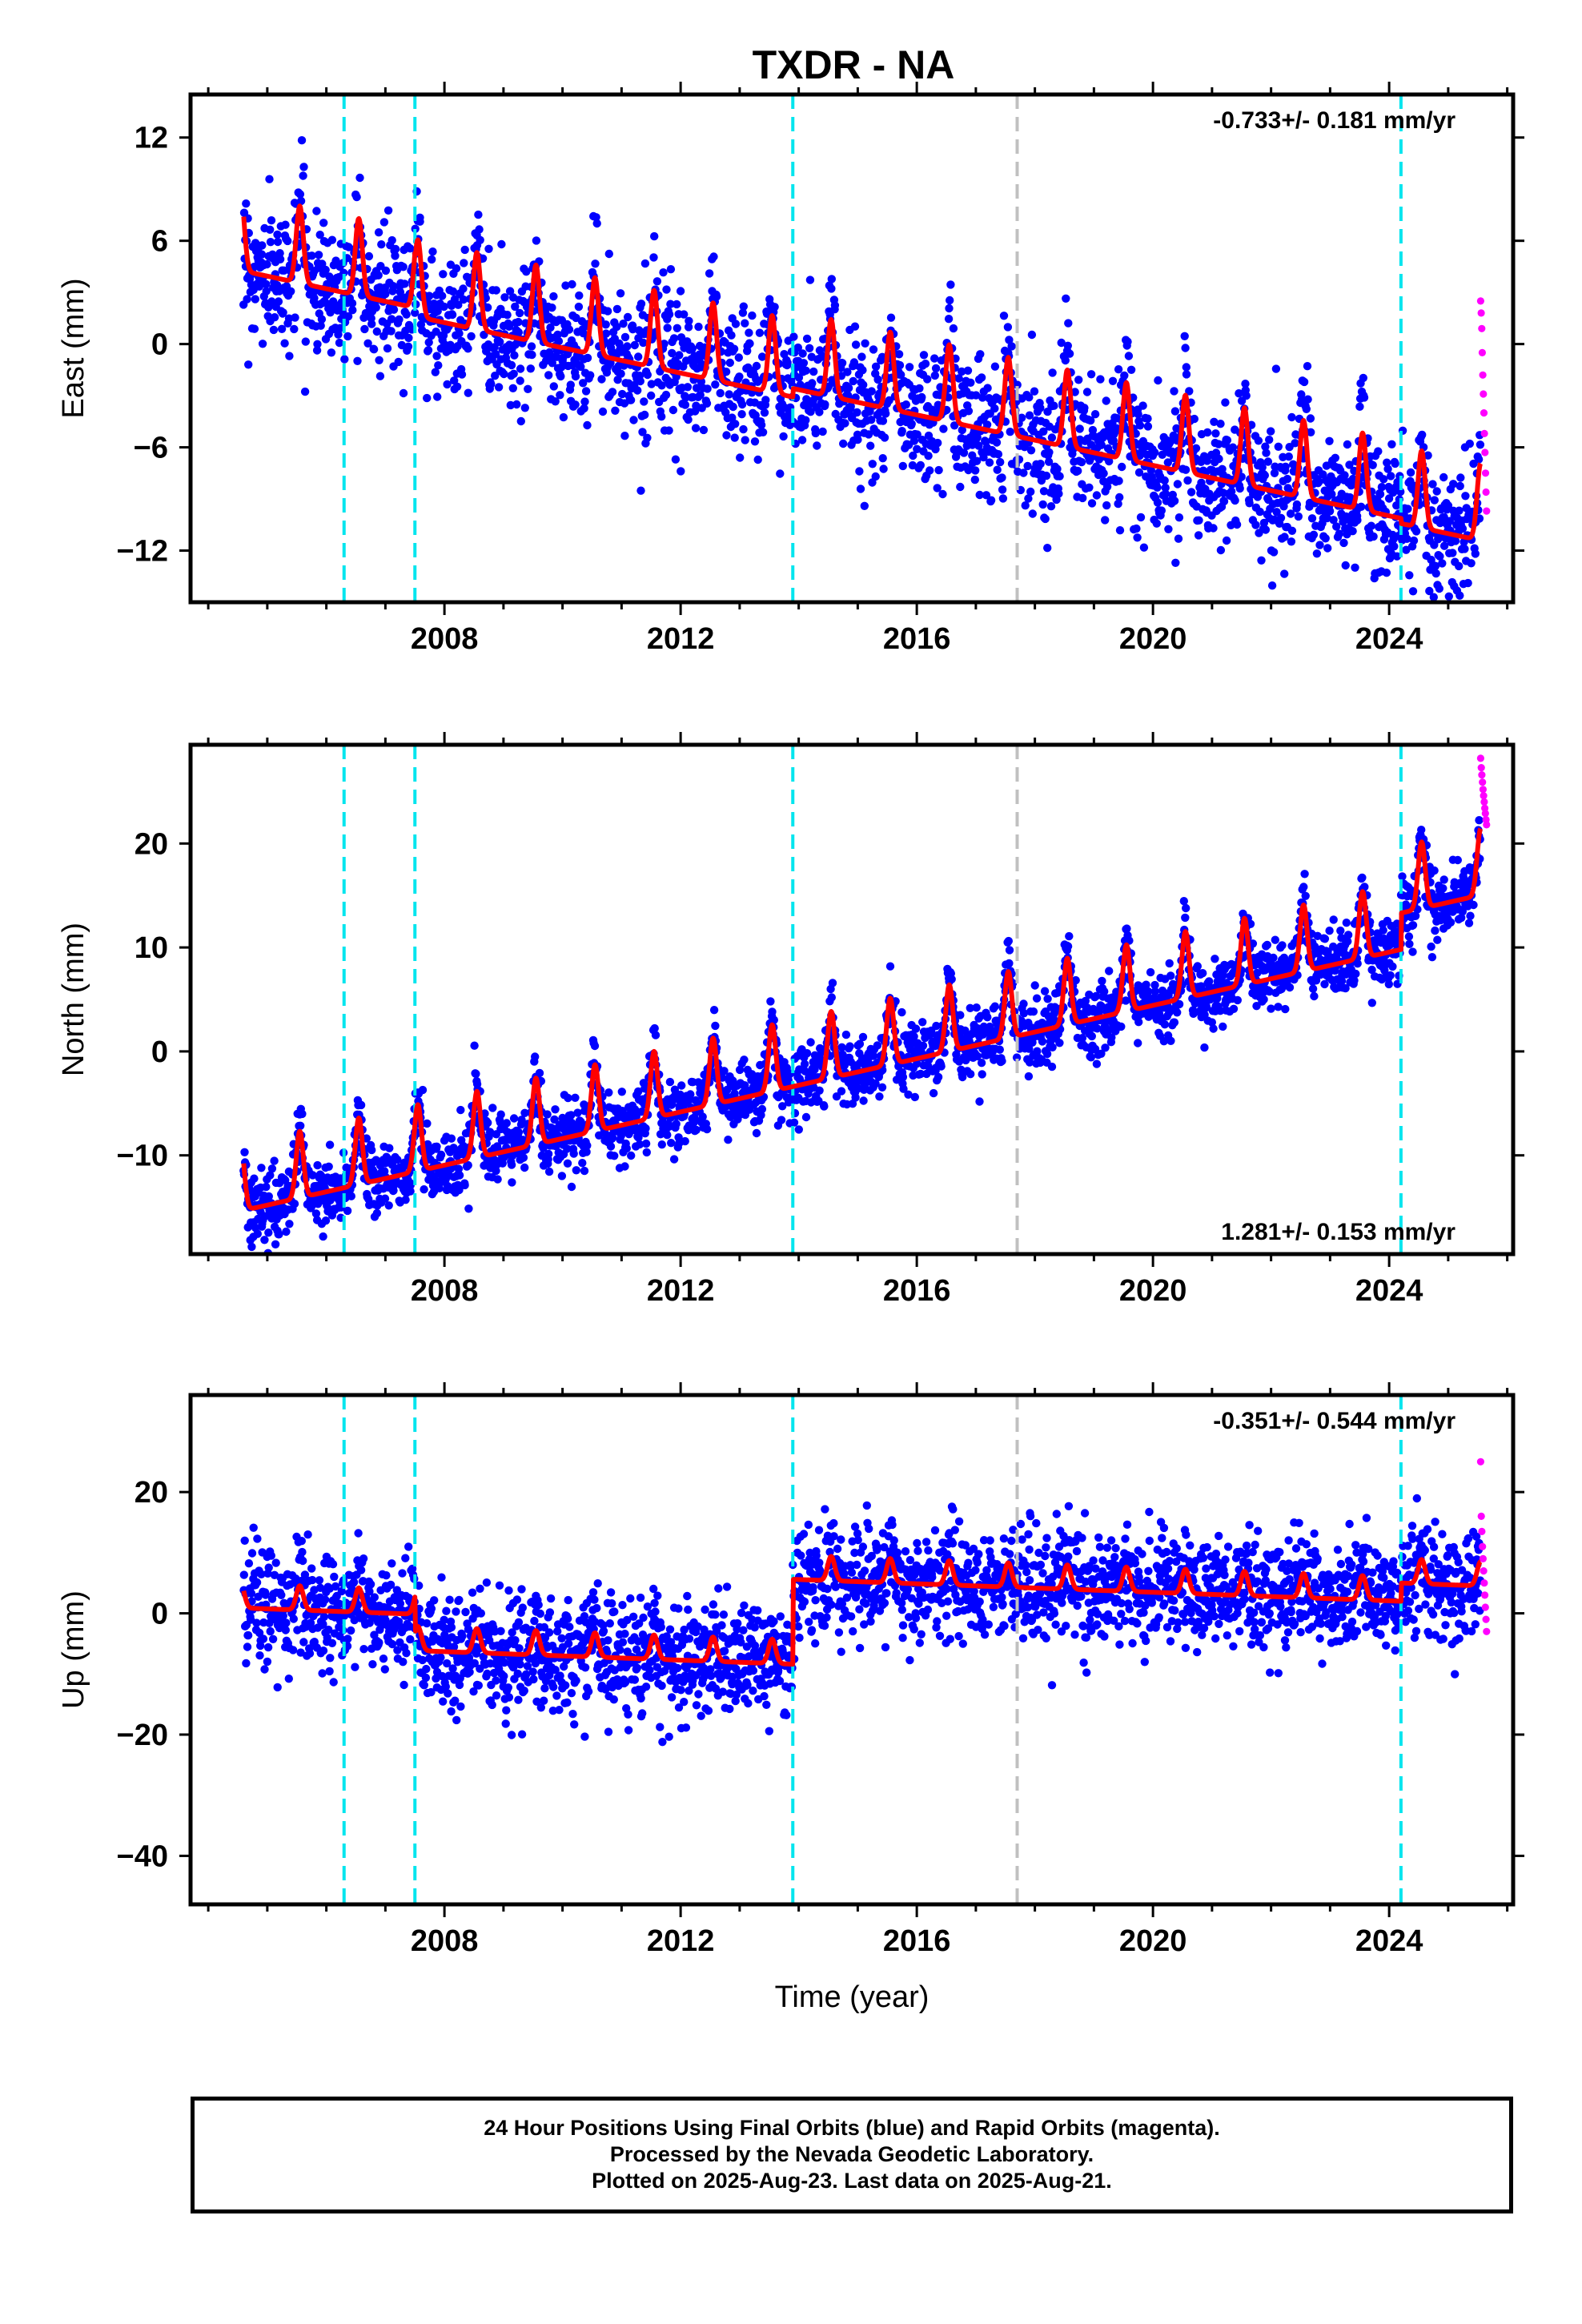  I want to click on model-curve-east, so click(862, 372).